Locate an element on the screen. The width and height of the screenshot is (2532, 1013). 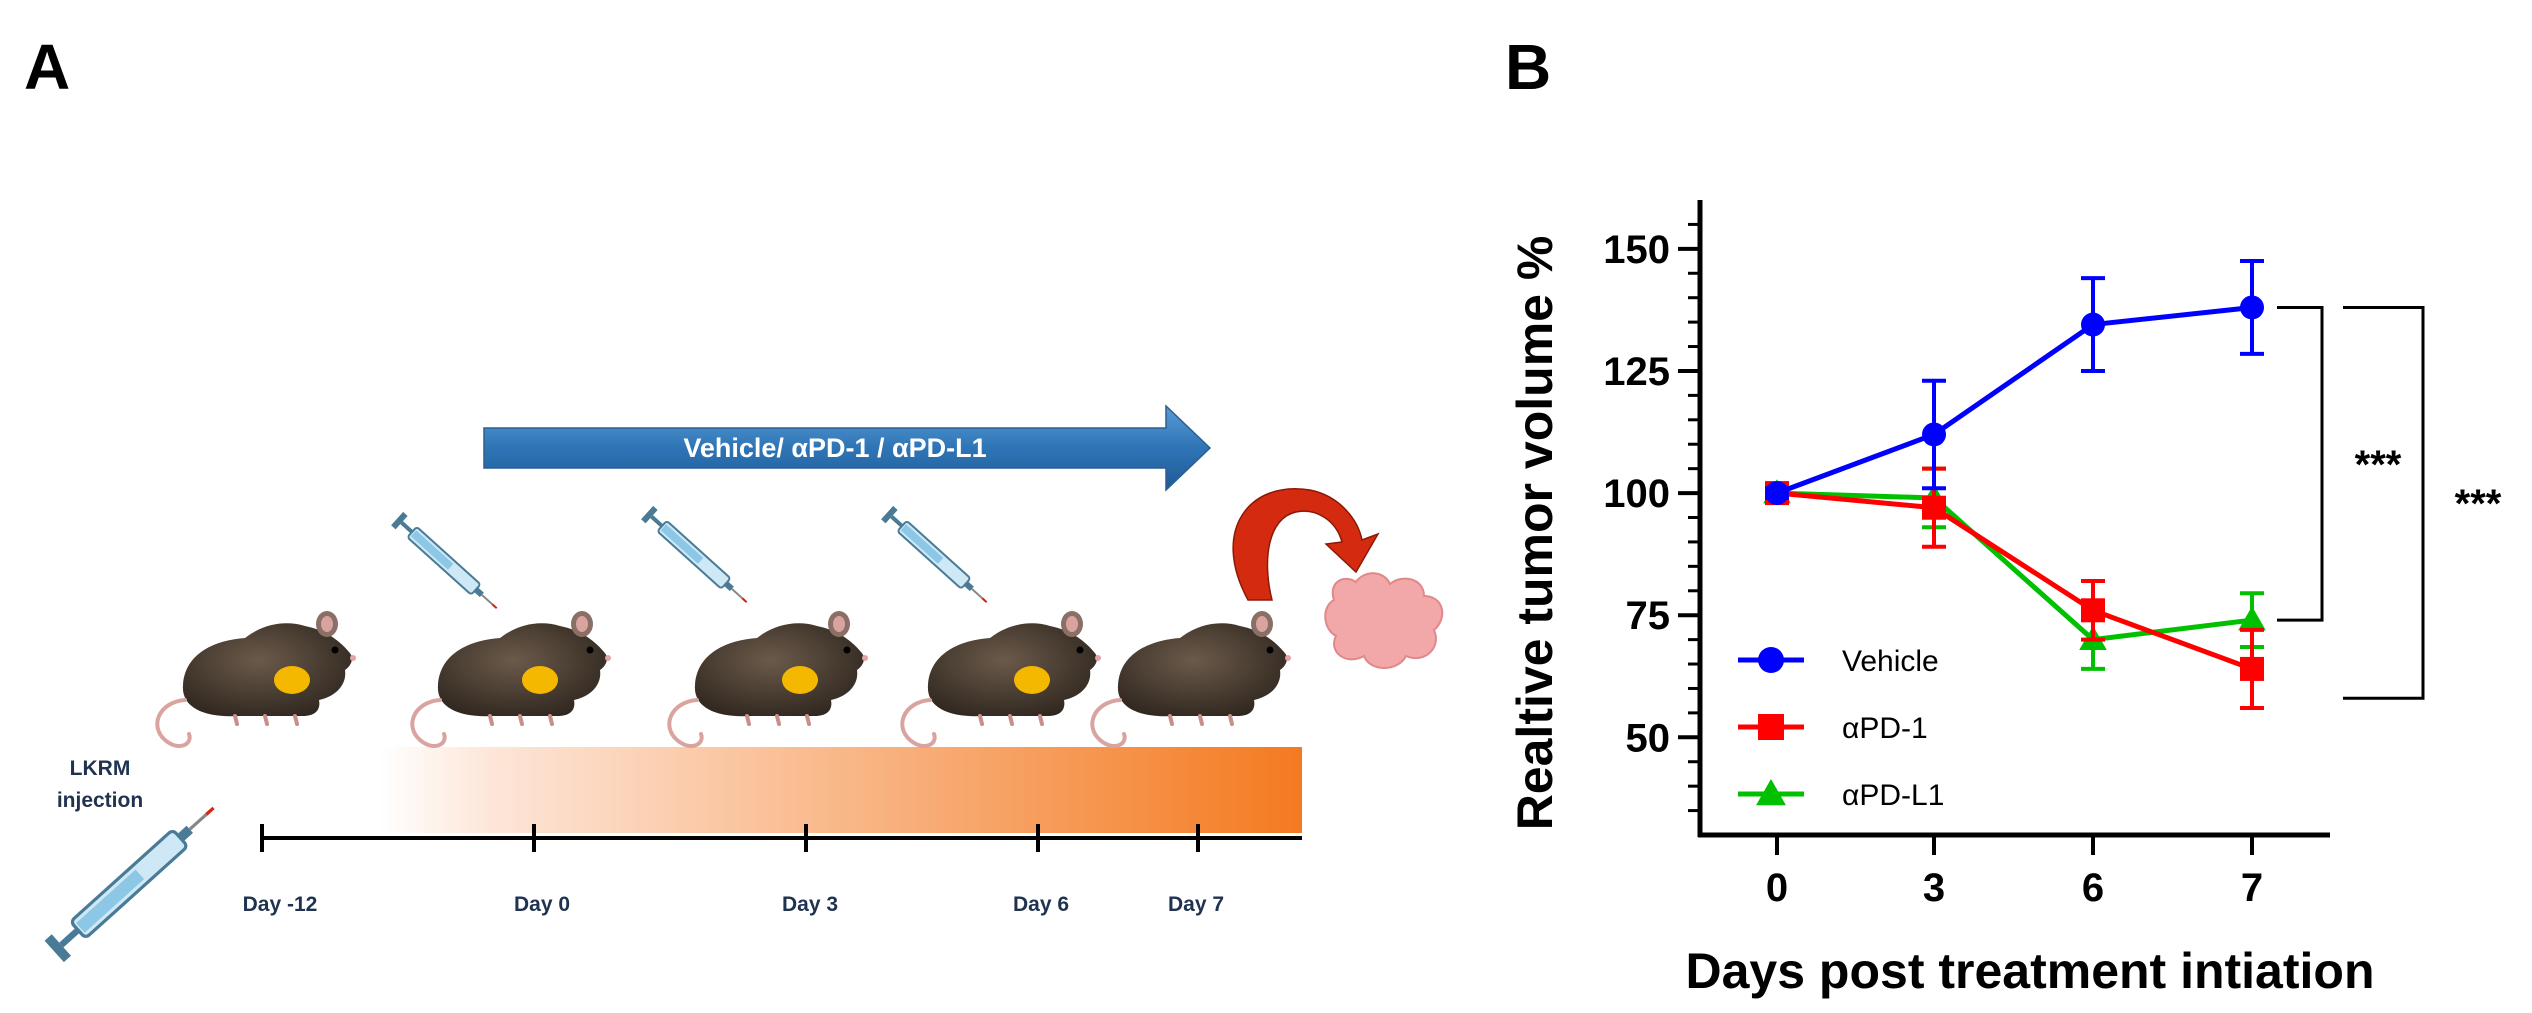
y-tick-label: 75 is located at coordinates (1648, 616).